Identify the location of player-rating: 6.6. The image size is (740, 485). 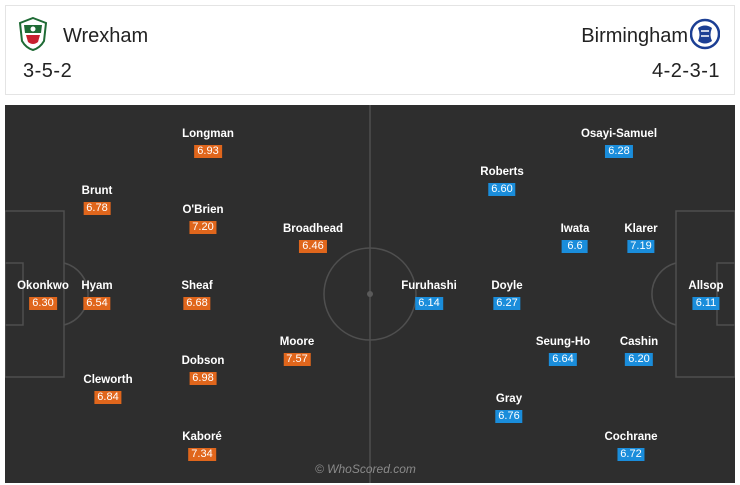
(574, 246).